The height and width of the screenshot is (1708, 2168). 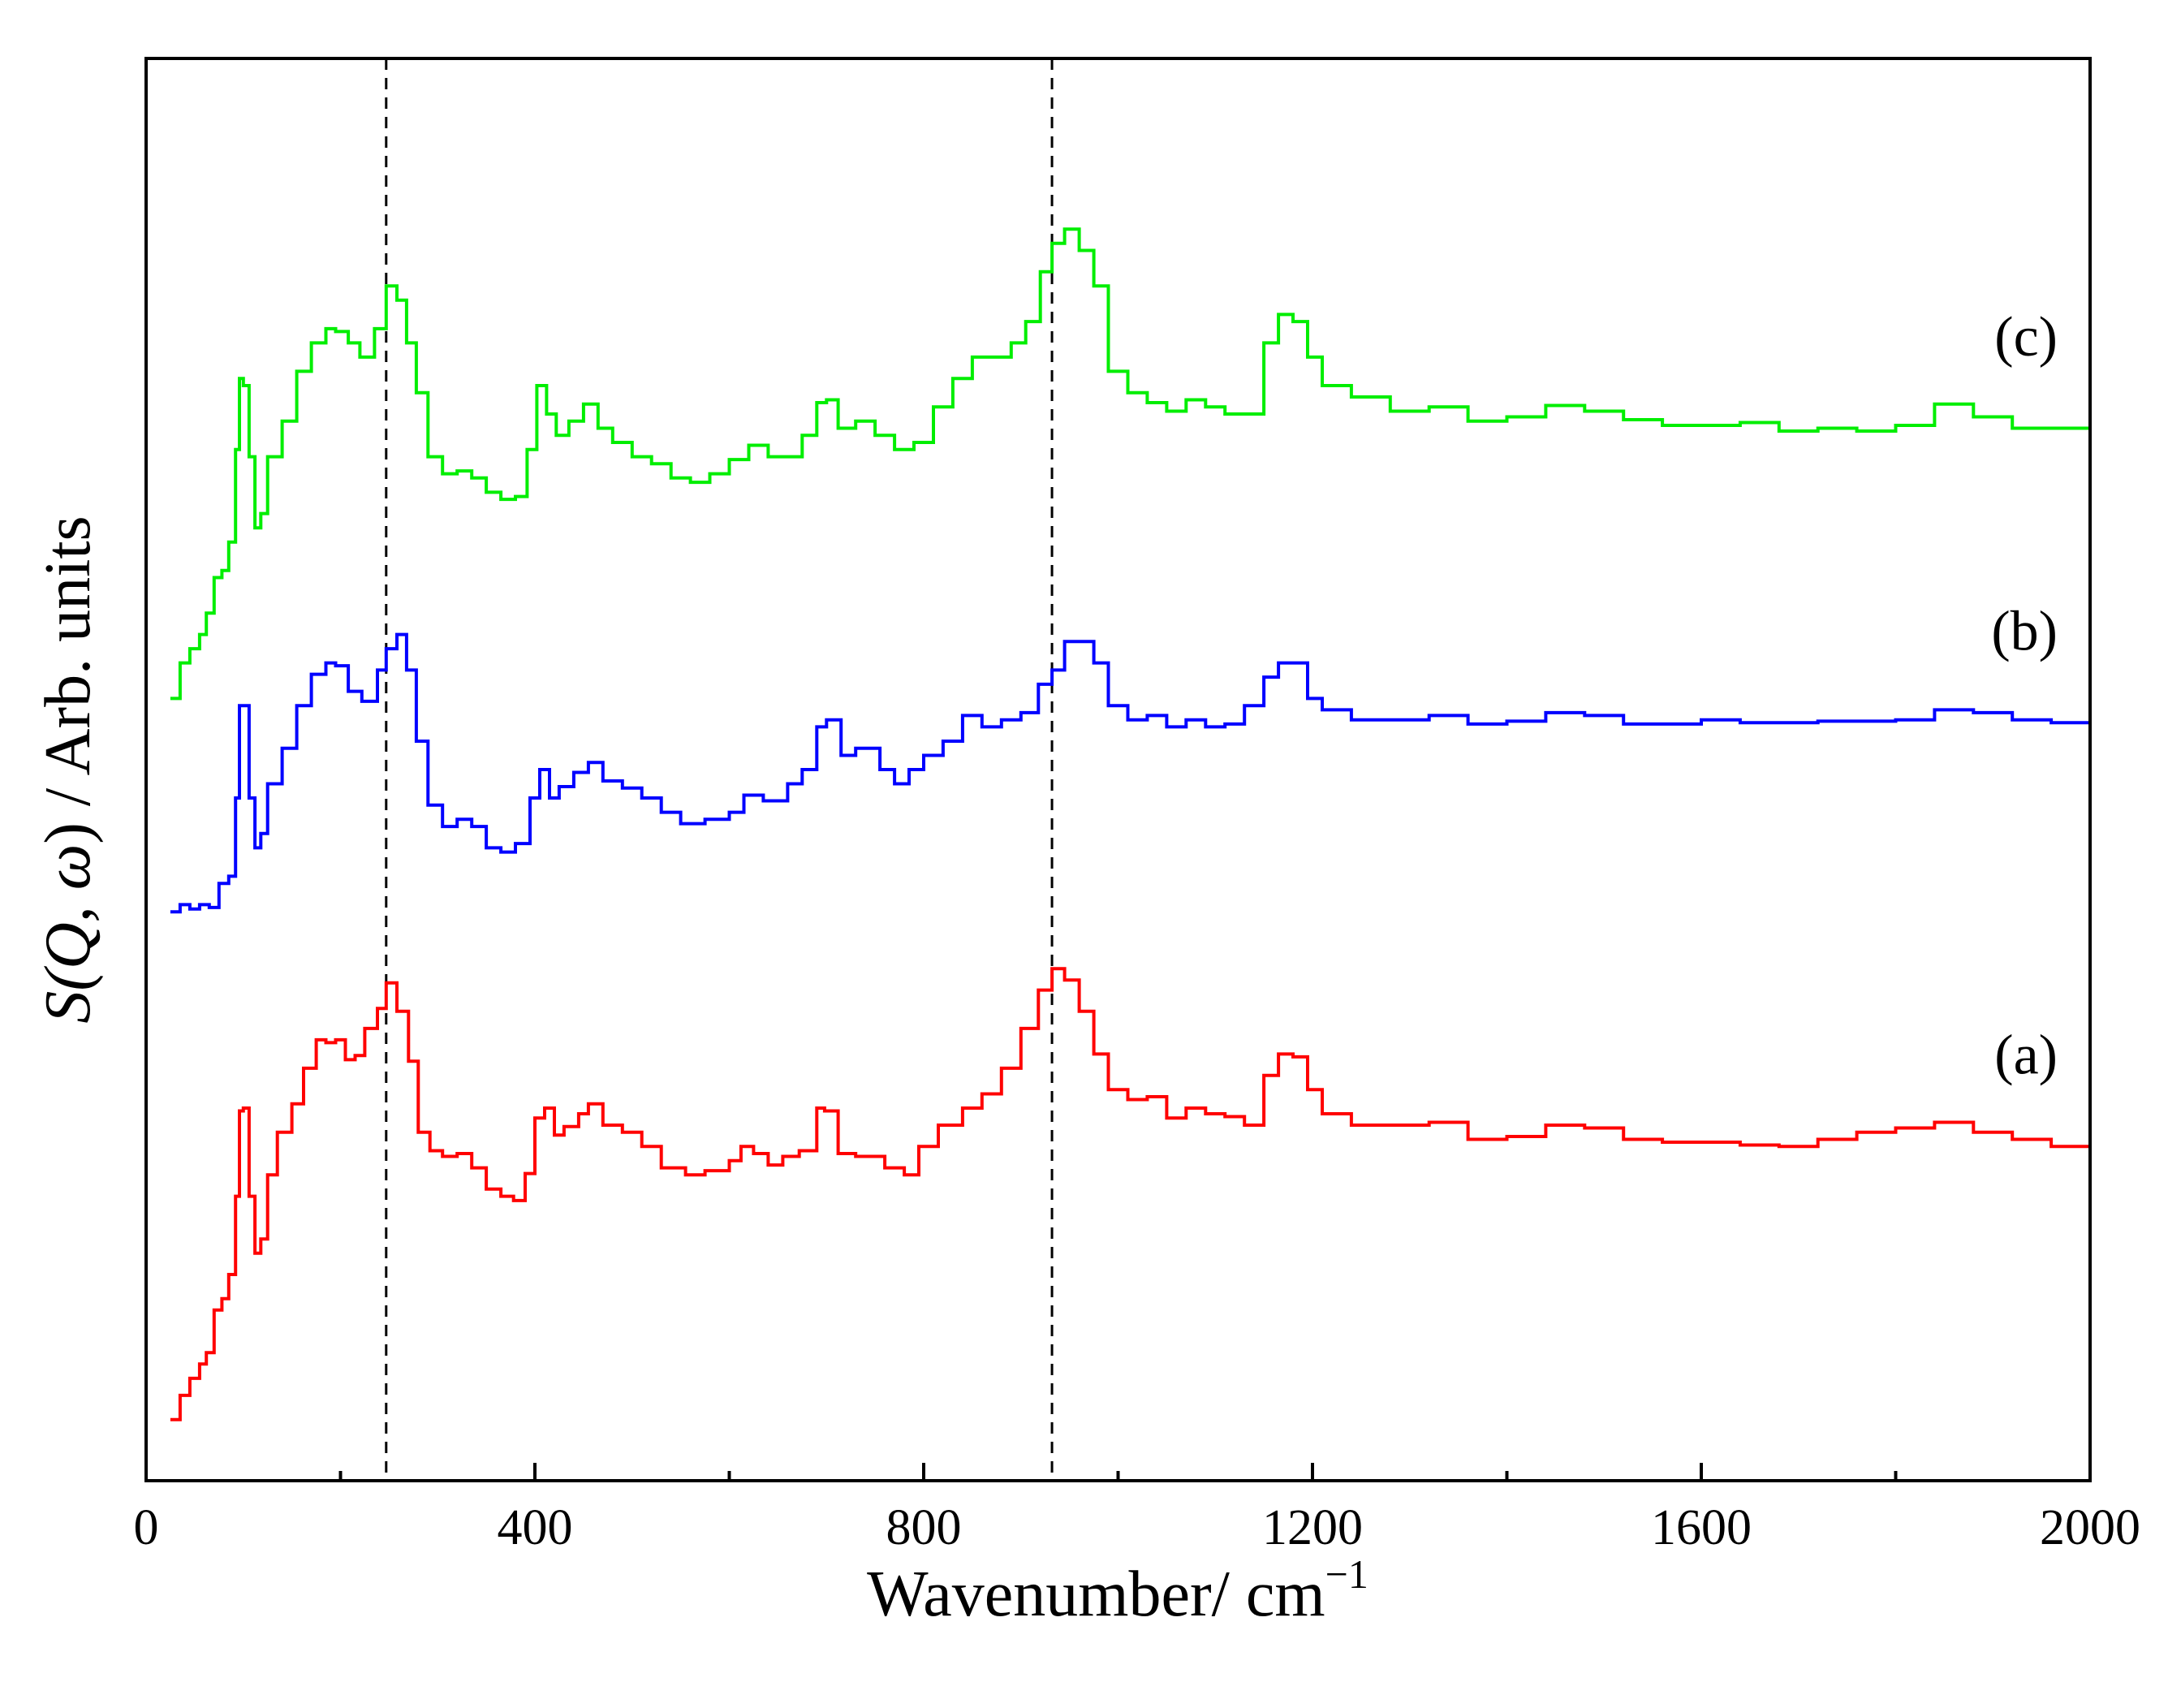 I want to click on series-label-2: (c), so click(x=2026, y=337).